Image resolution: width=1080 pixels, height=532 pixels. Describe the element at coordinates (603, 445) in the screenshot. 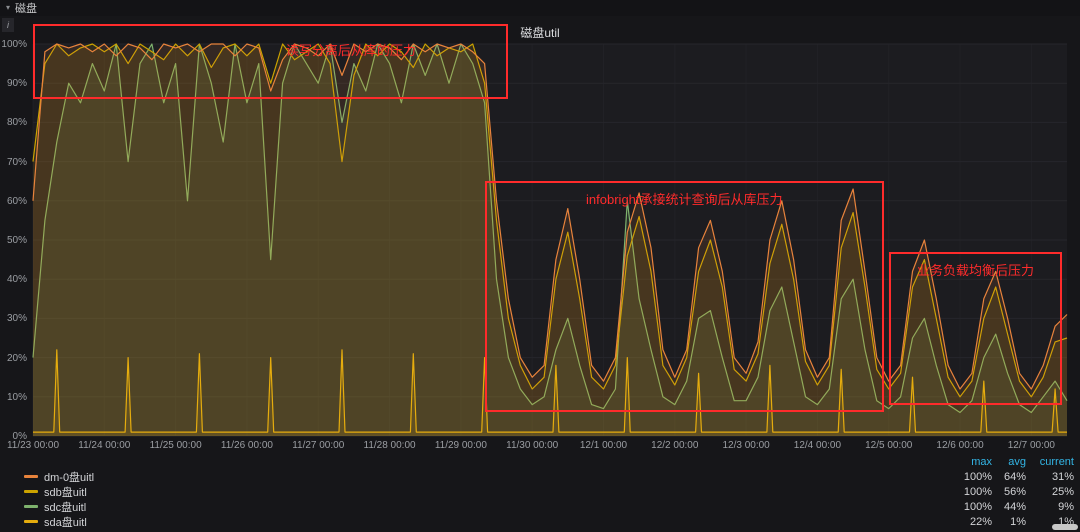

I see `x-axis-label: 12/1 00:00` at that location.